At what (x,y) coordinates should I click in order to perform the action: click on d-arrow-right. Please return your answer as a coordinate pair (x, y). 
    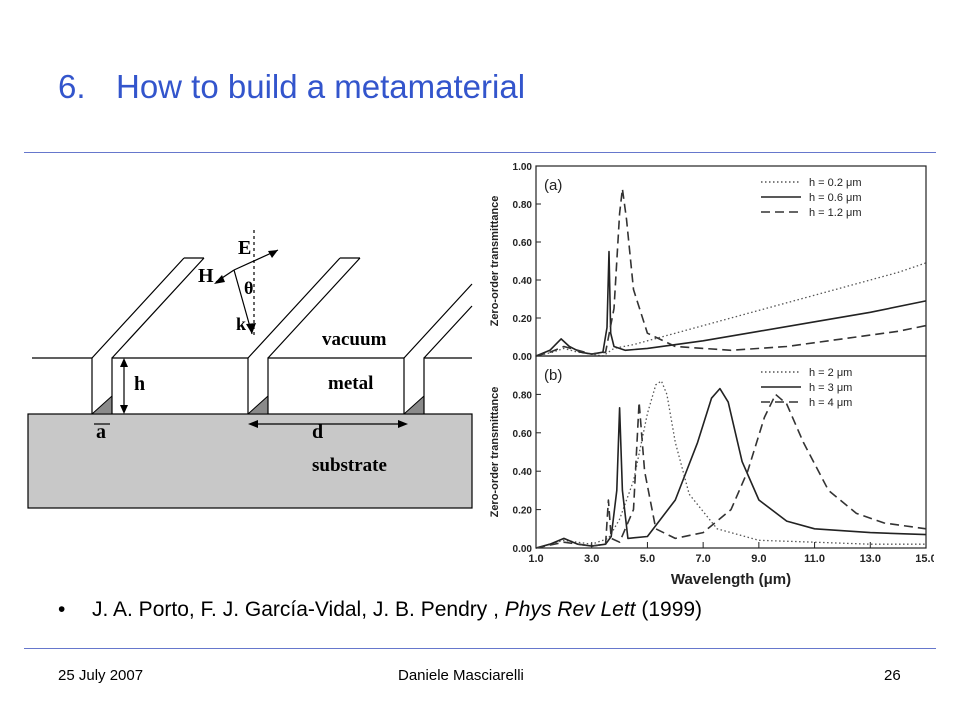
    Looking at the image, I should click on (403, 424).